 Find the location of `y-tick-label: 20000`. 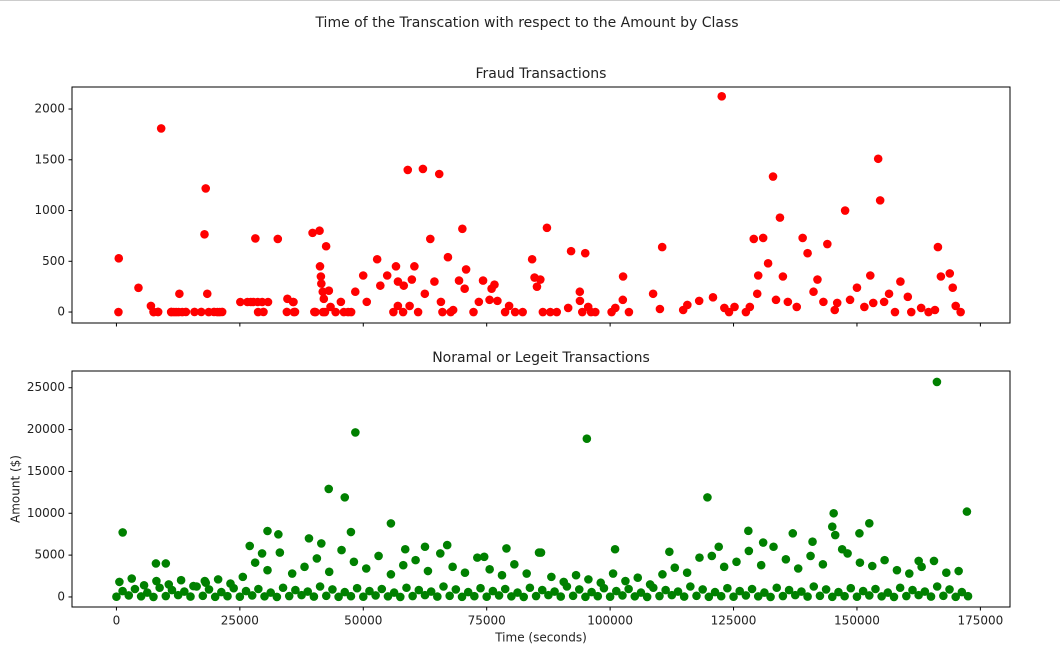

y-tick-label: 20000 is located at coordinates (46, 429).